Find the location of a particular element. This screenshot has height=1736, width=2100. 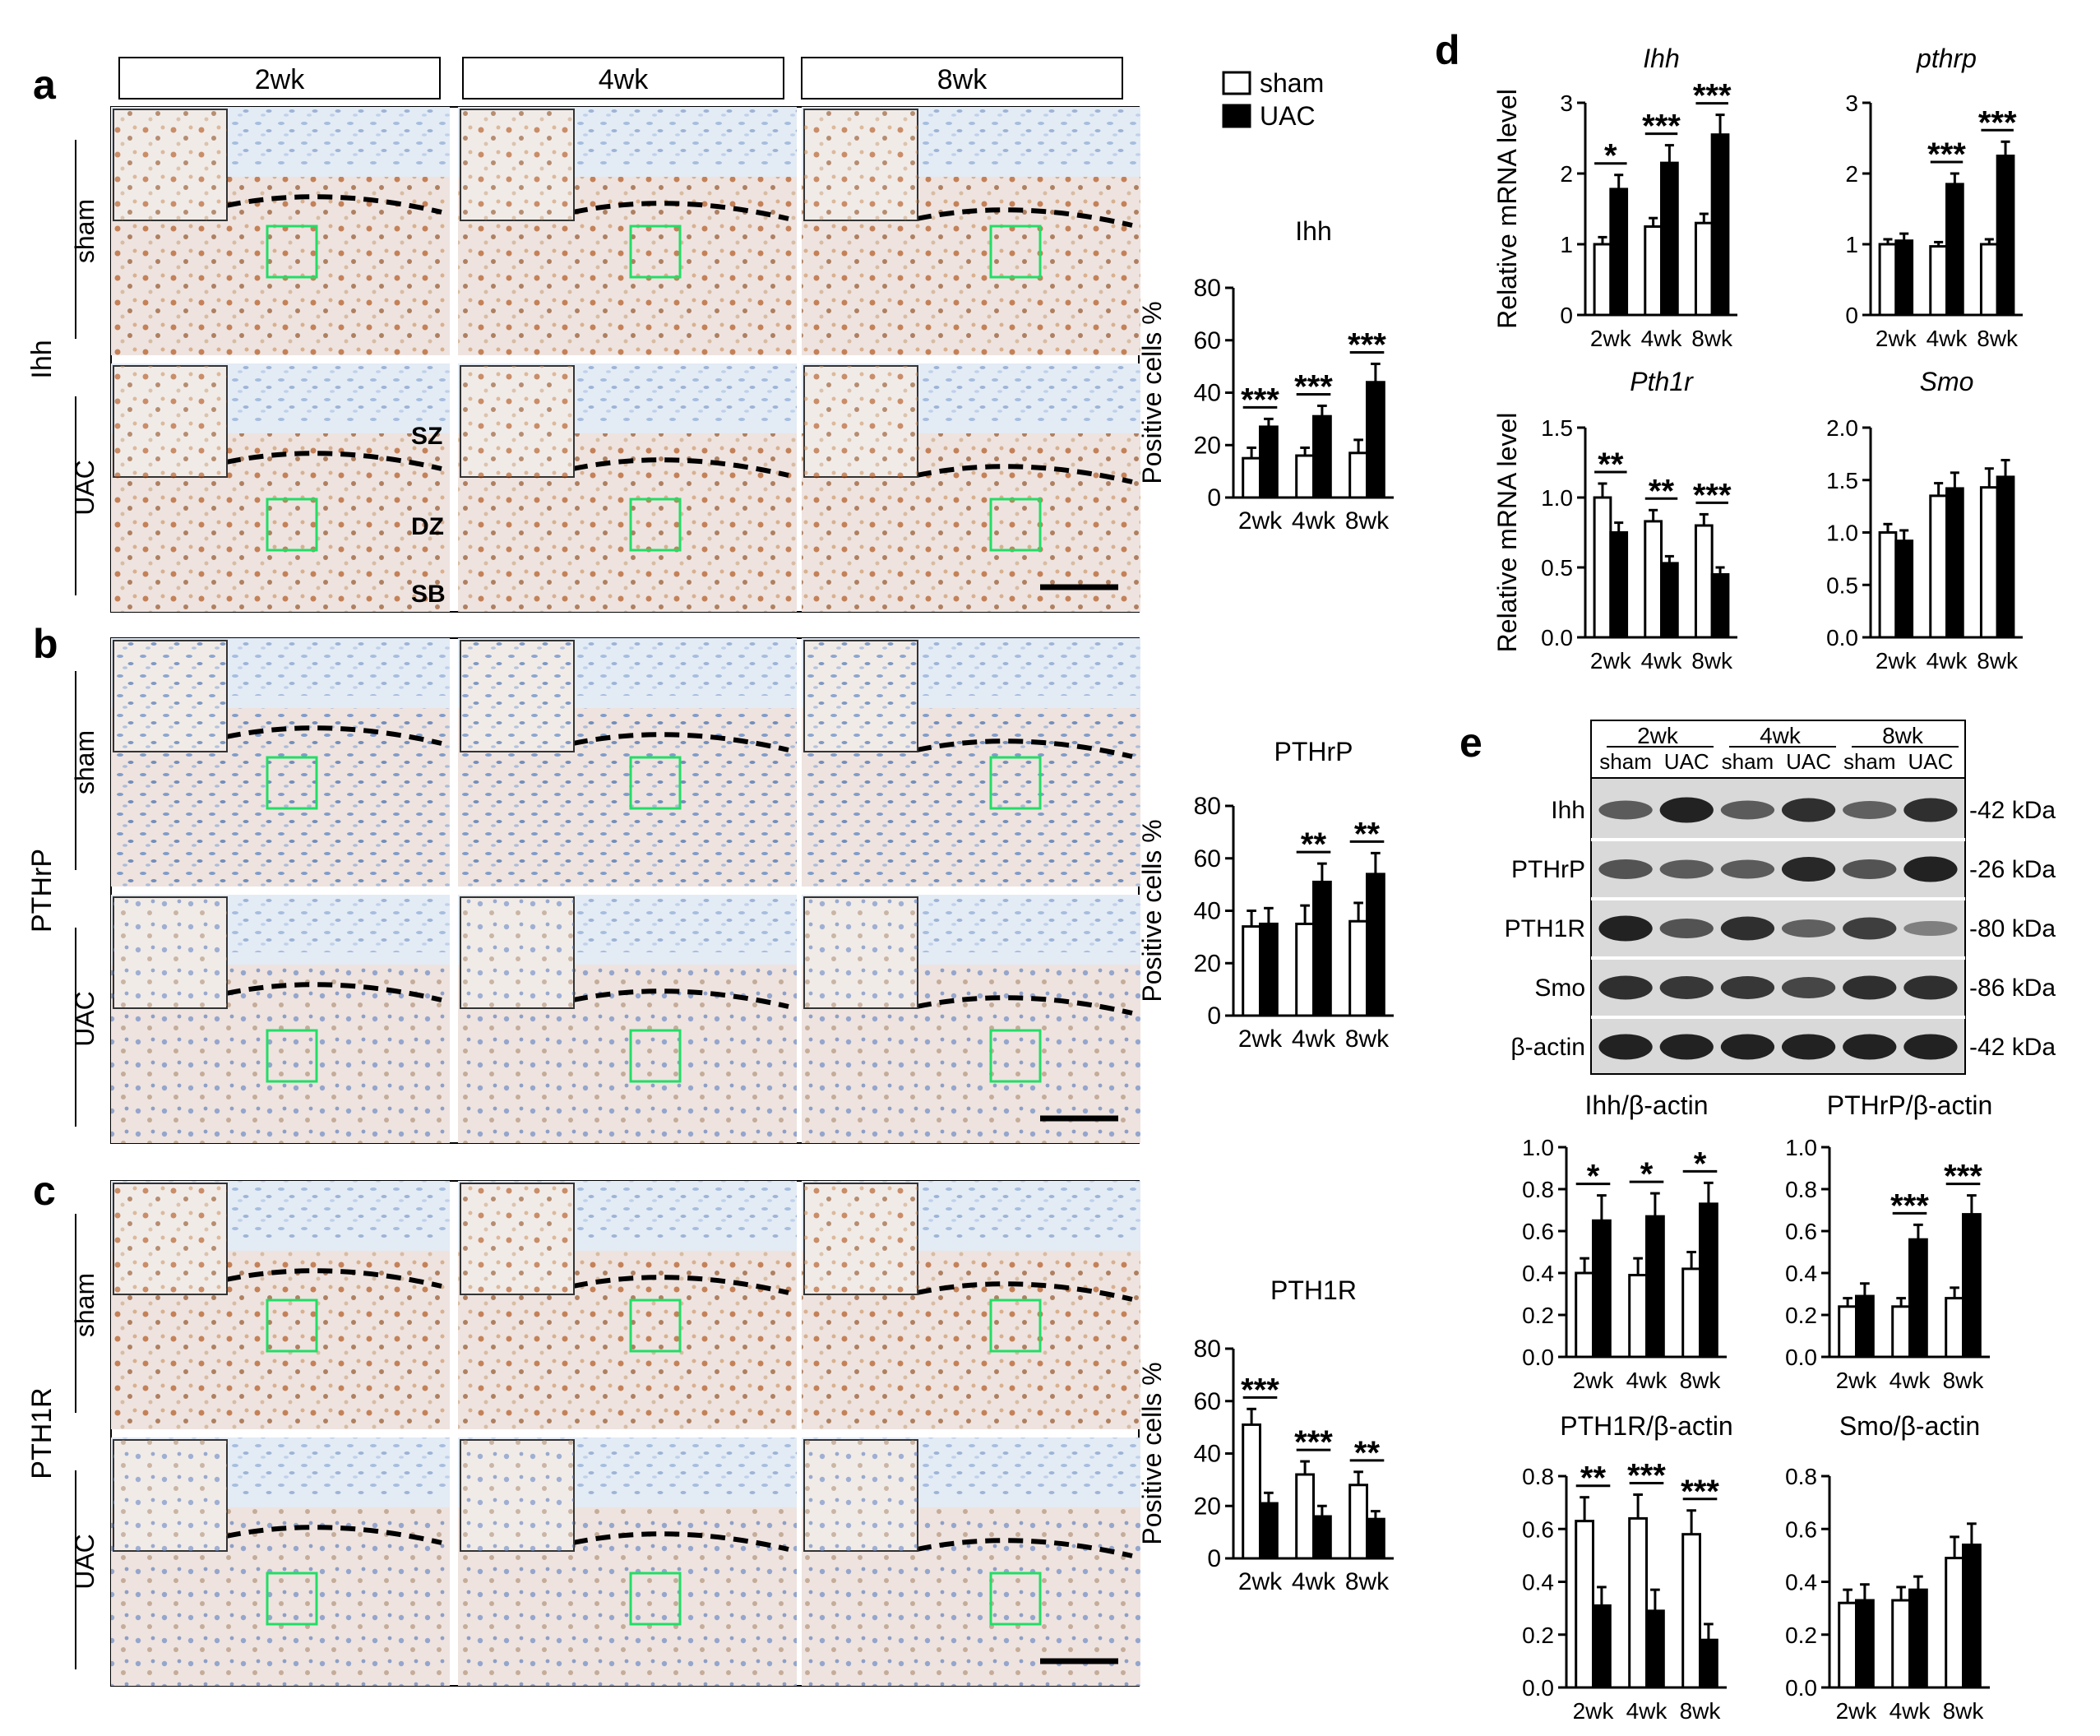

chart-title: PTHrP/β-actin is located at coordinates (1910, 1105).